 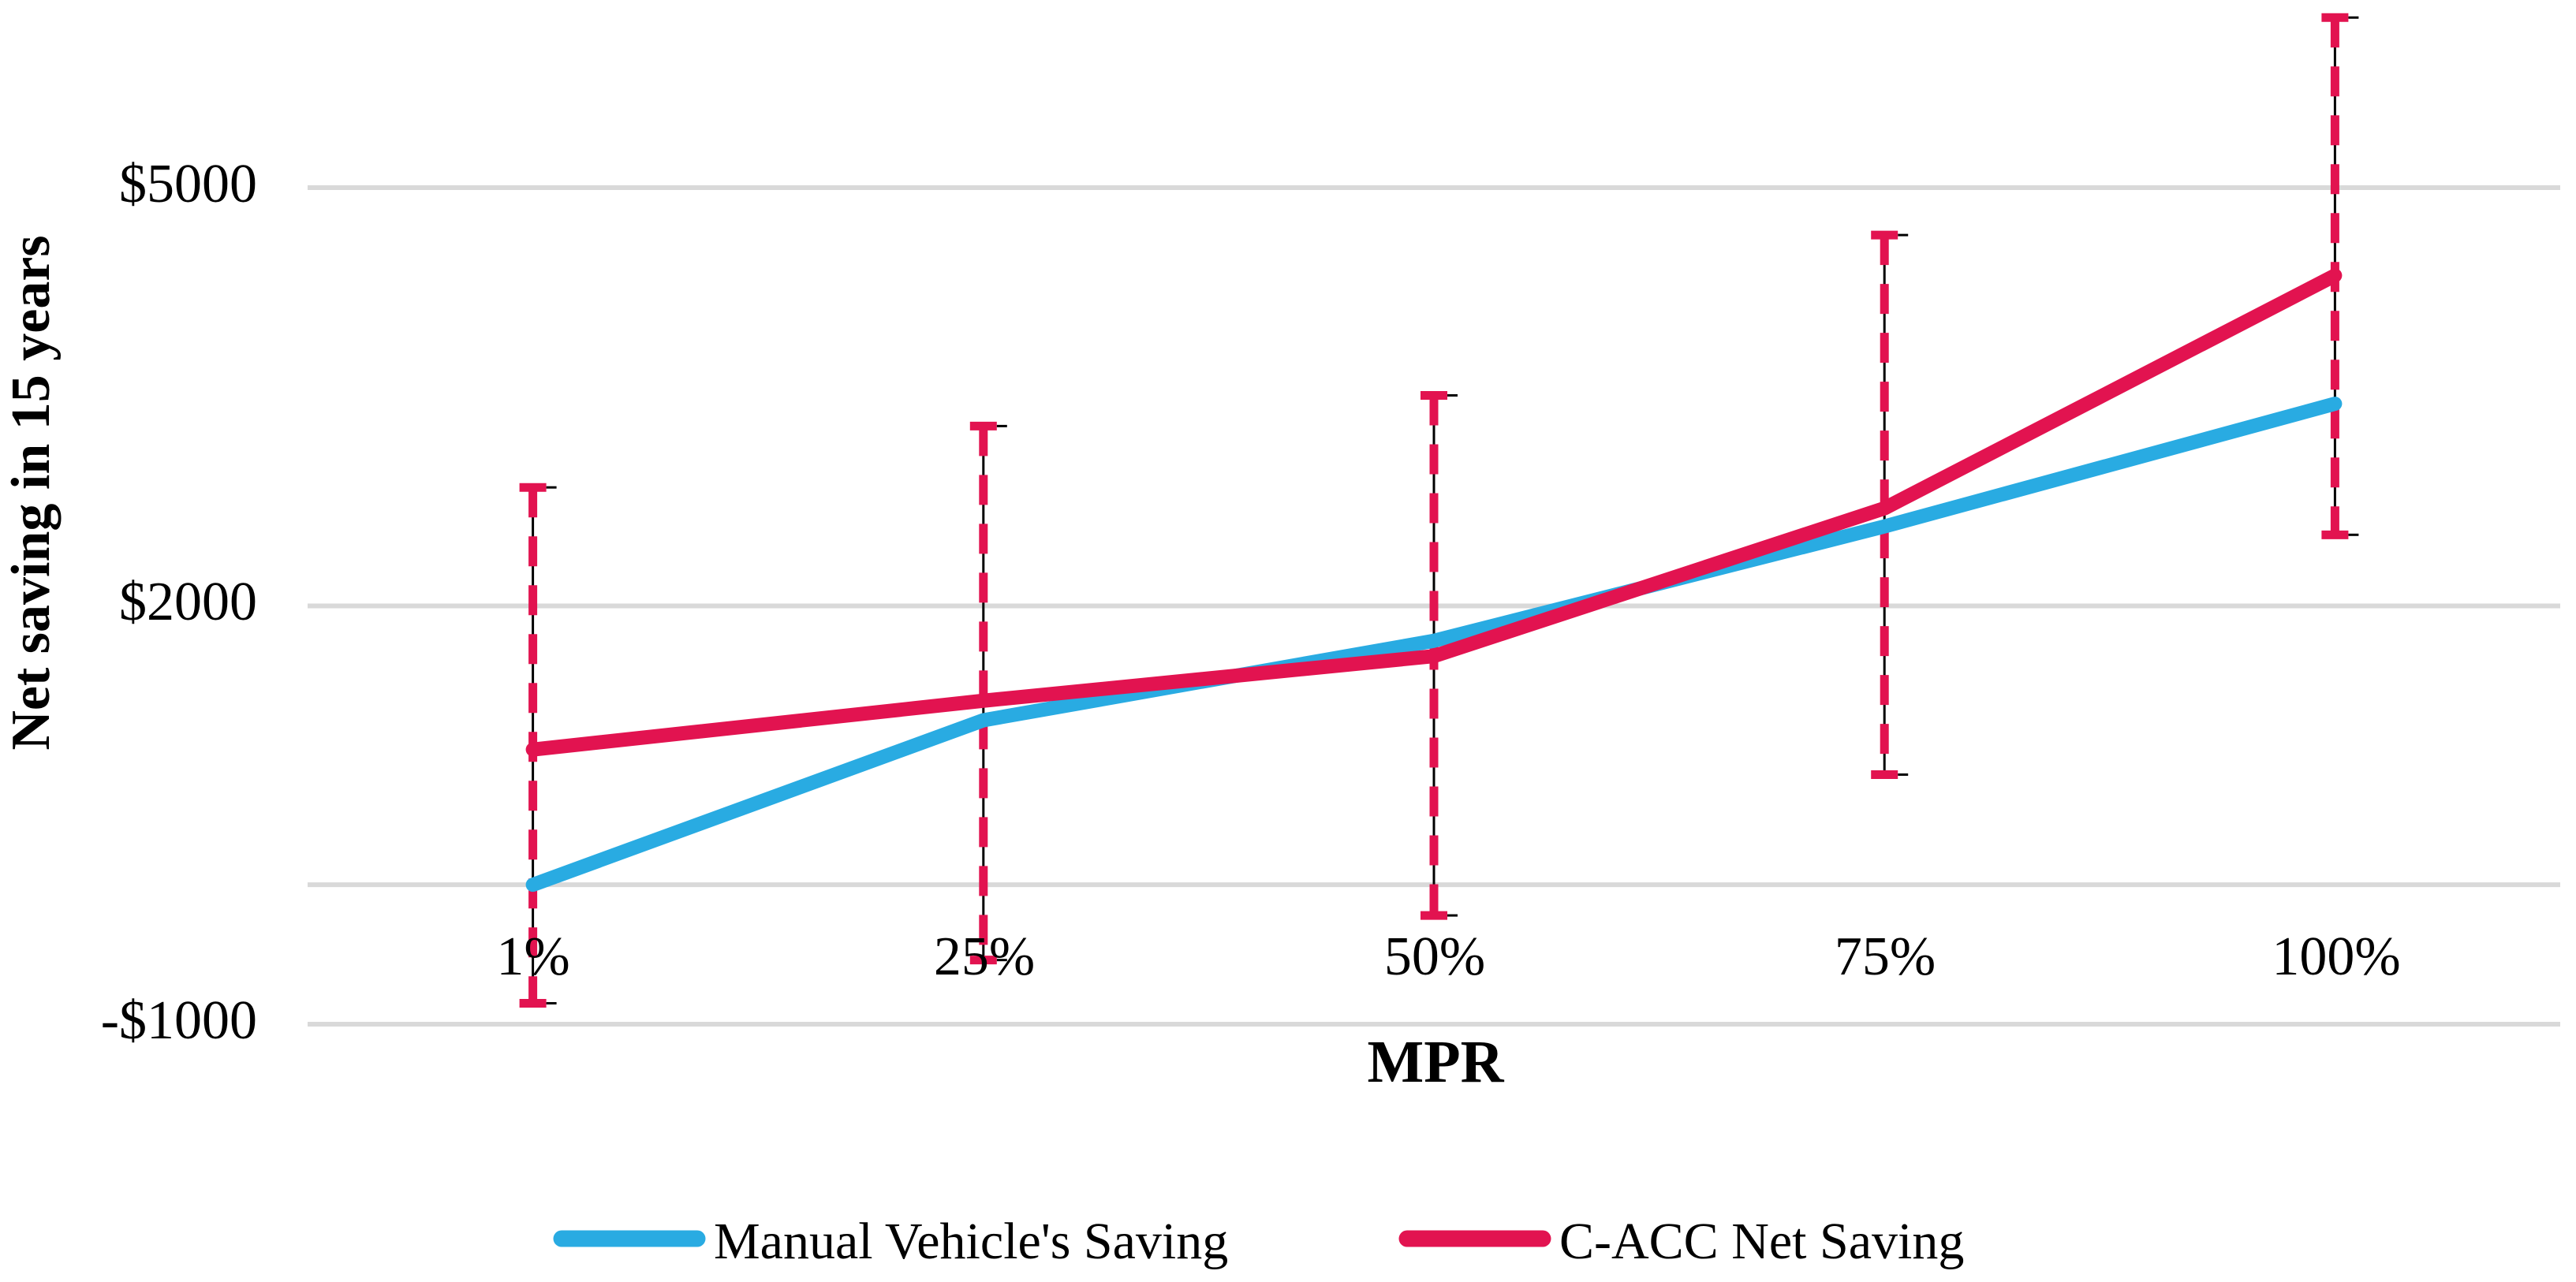 What do you see at coordinates (31, 492) in the screenshot?
I see `y-axis-title: Net saving in 15 years` at bounding box center [31, 492].